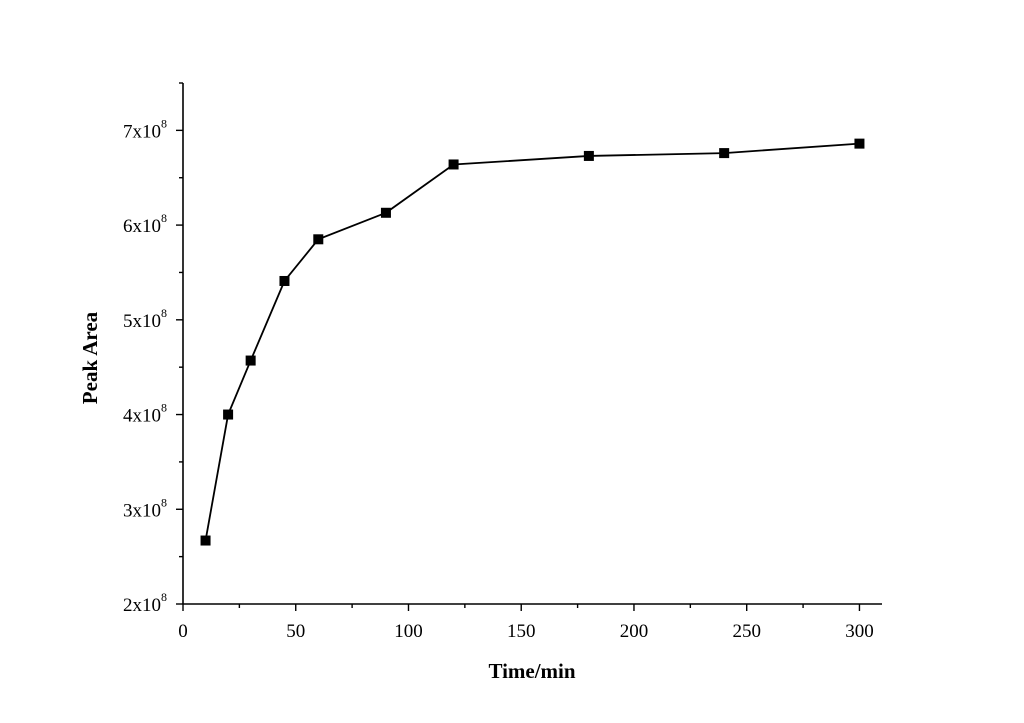 Image resolution: width=1024 pixels, height=723 pixels. What do you see at coordinates (145, 414) in the screenshot?
I see `y-tick-label: 4x10⁸` at bounding box center [145, 414].